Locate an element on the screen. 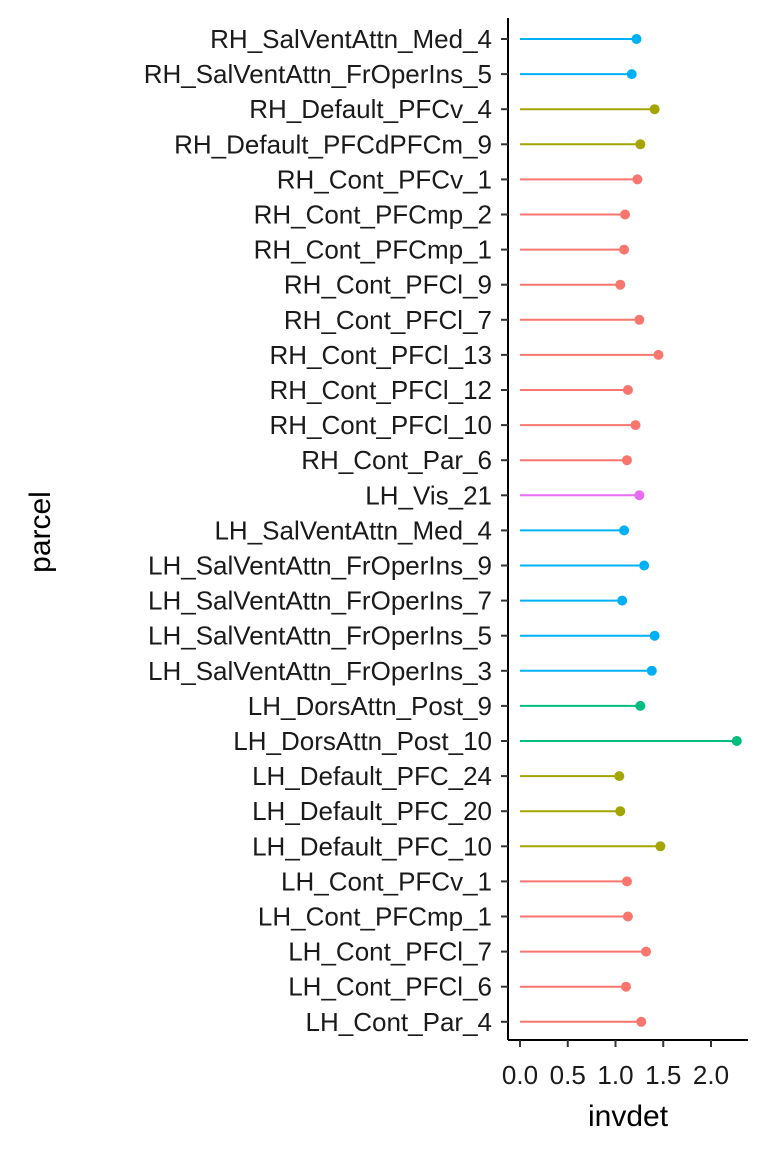  y-tick-label: RH_Cont_PFCl_7 is located at coordinates (388, 320).